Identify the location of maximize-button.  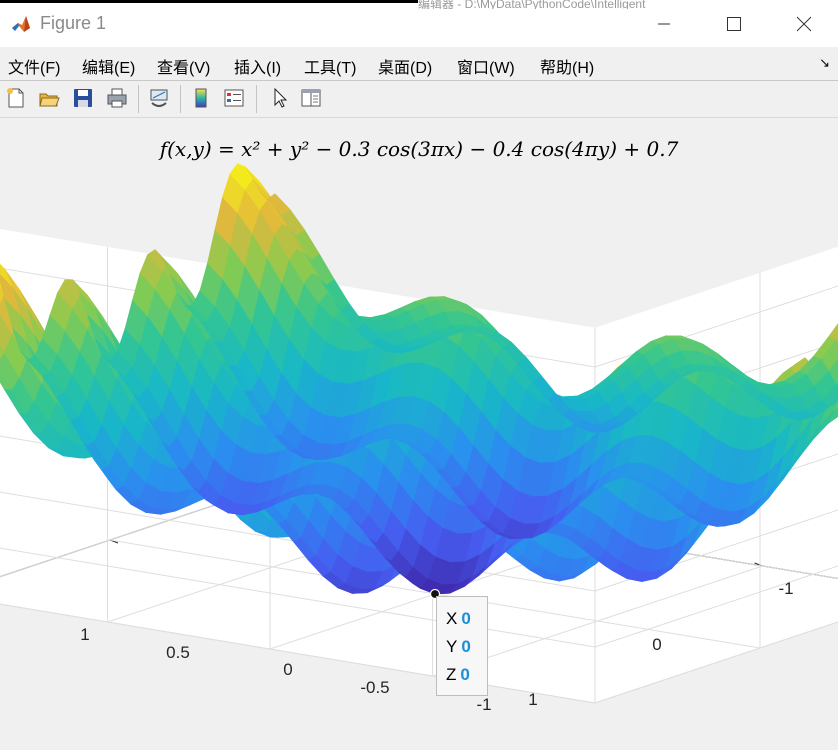
(734, 24).